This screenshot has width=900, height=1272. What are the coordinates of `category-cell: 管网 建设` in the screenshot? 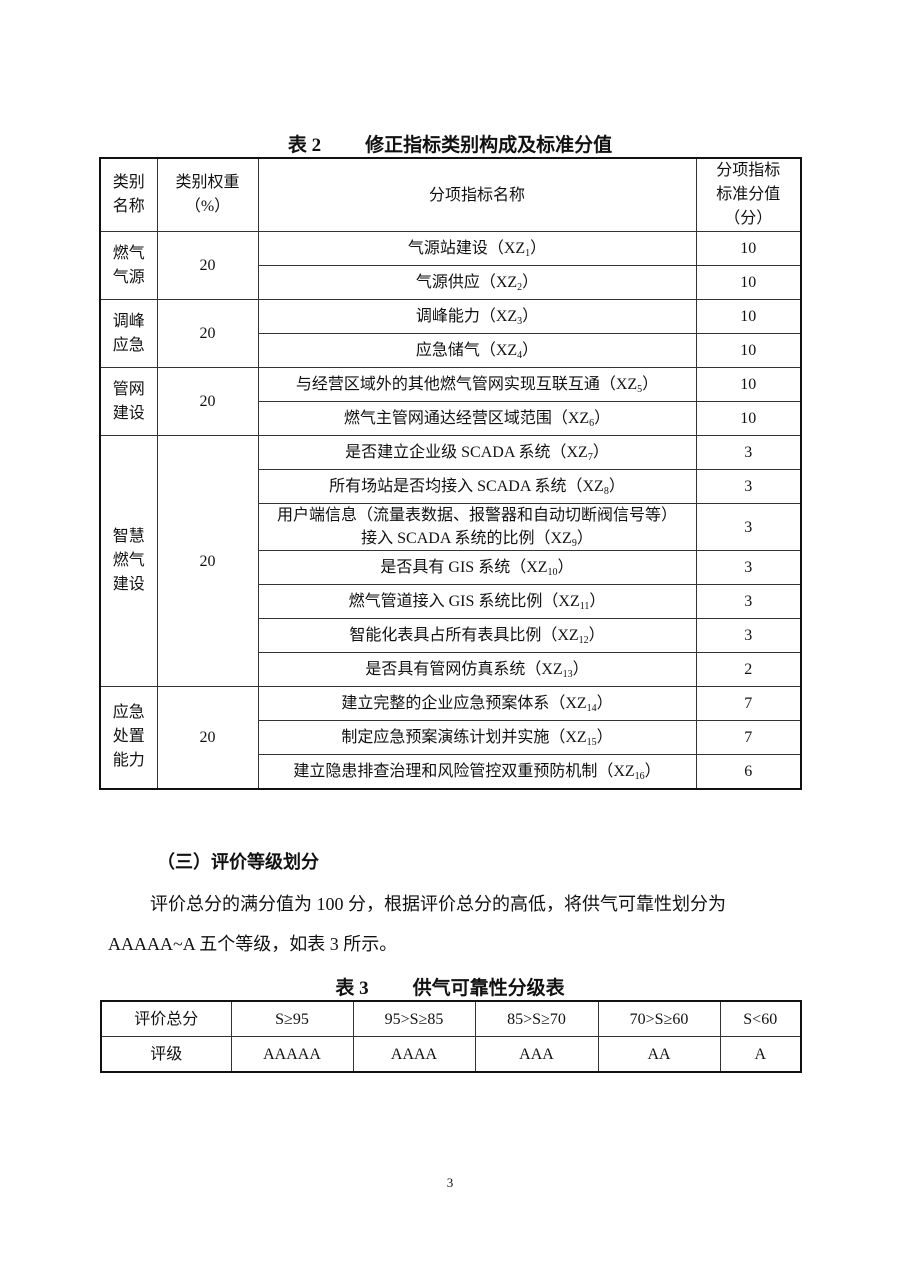 It's located at (128, 401).